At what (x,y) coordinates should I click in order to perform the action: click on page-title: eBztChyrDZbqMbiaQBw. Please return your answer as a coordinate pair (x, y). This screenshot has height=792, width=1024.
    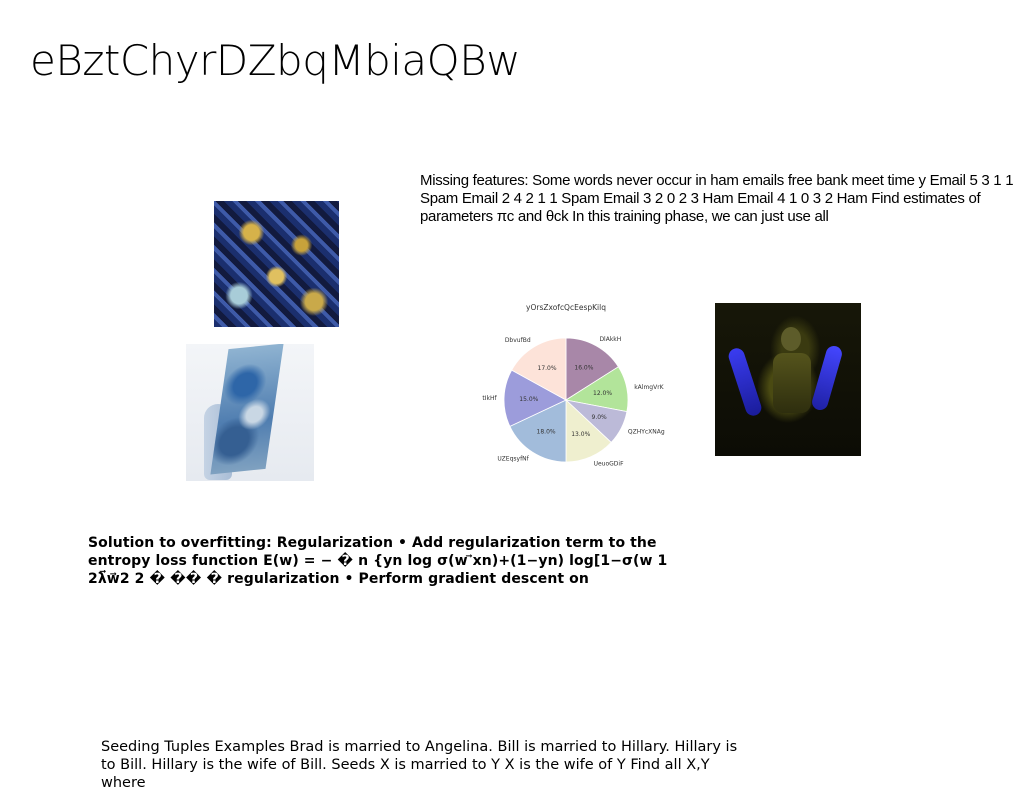
    Looking at the image, I should click on (275, 60).